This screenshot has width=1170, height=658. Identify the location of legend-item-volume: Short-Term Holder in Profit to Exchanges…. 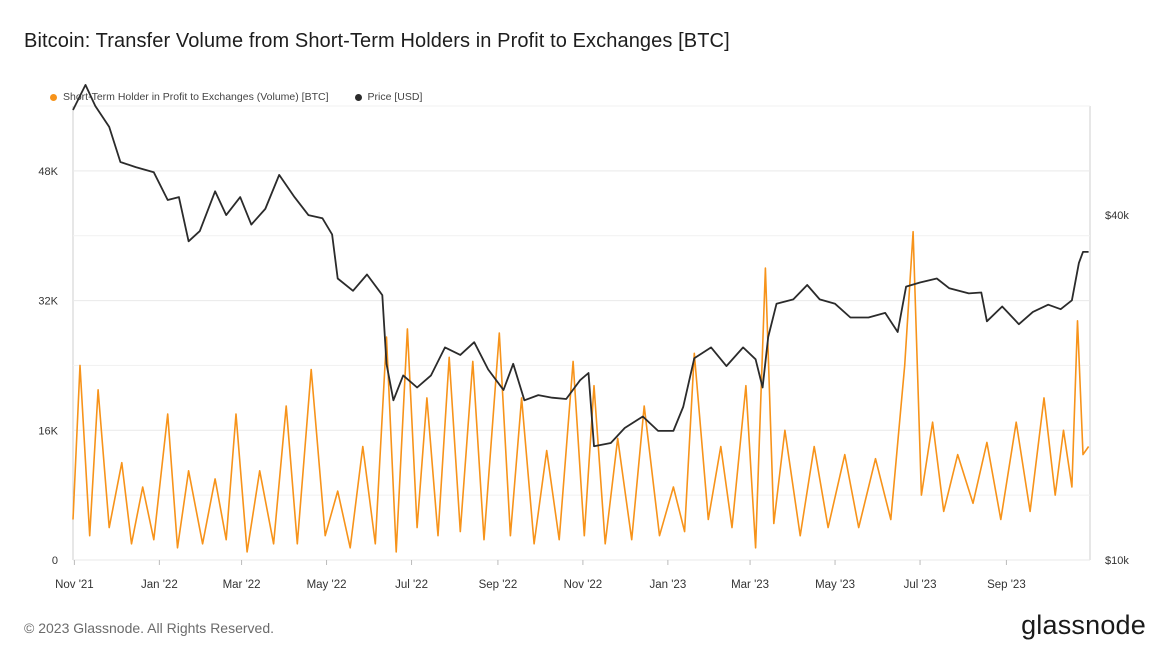
(189, 97).